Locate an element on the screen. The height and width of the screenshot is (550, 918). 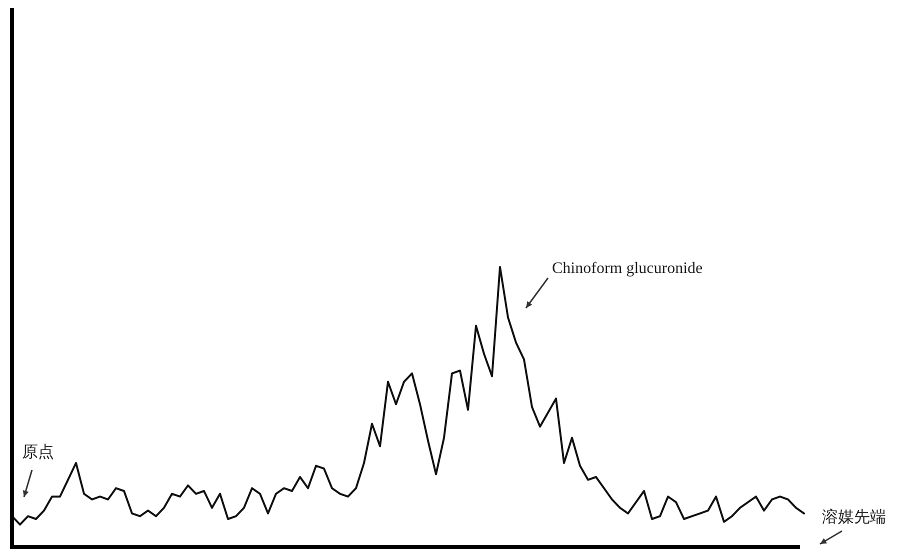
annotation: 原点 is located at coordinates (38, 451).